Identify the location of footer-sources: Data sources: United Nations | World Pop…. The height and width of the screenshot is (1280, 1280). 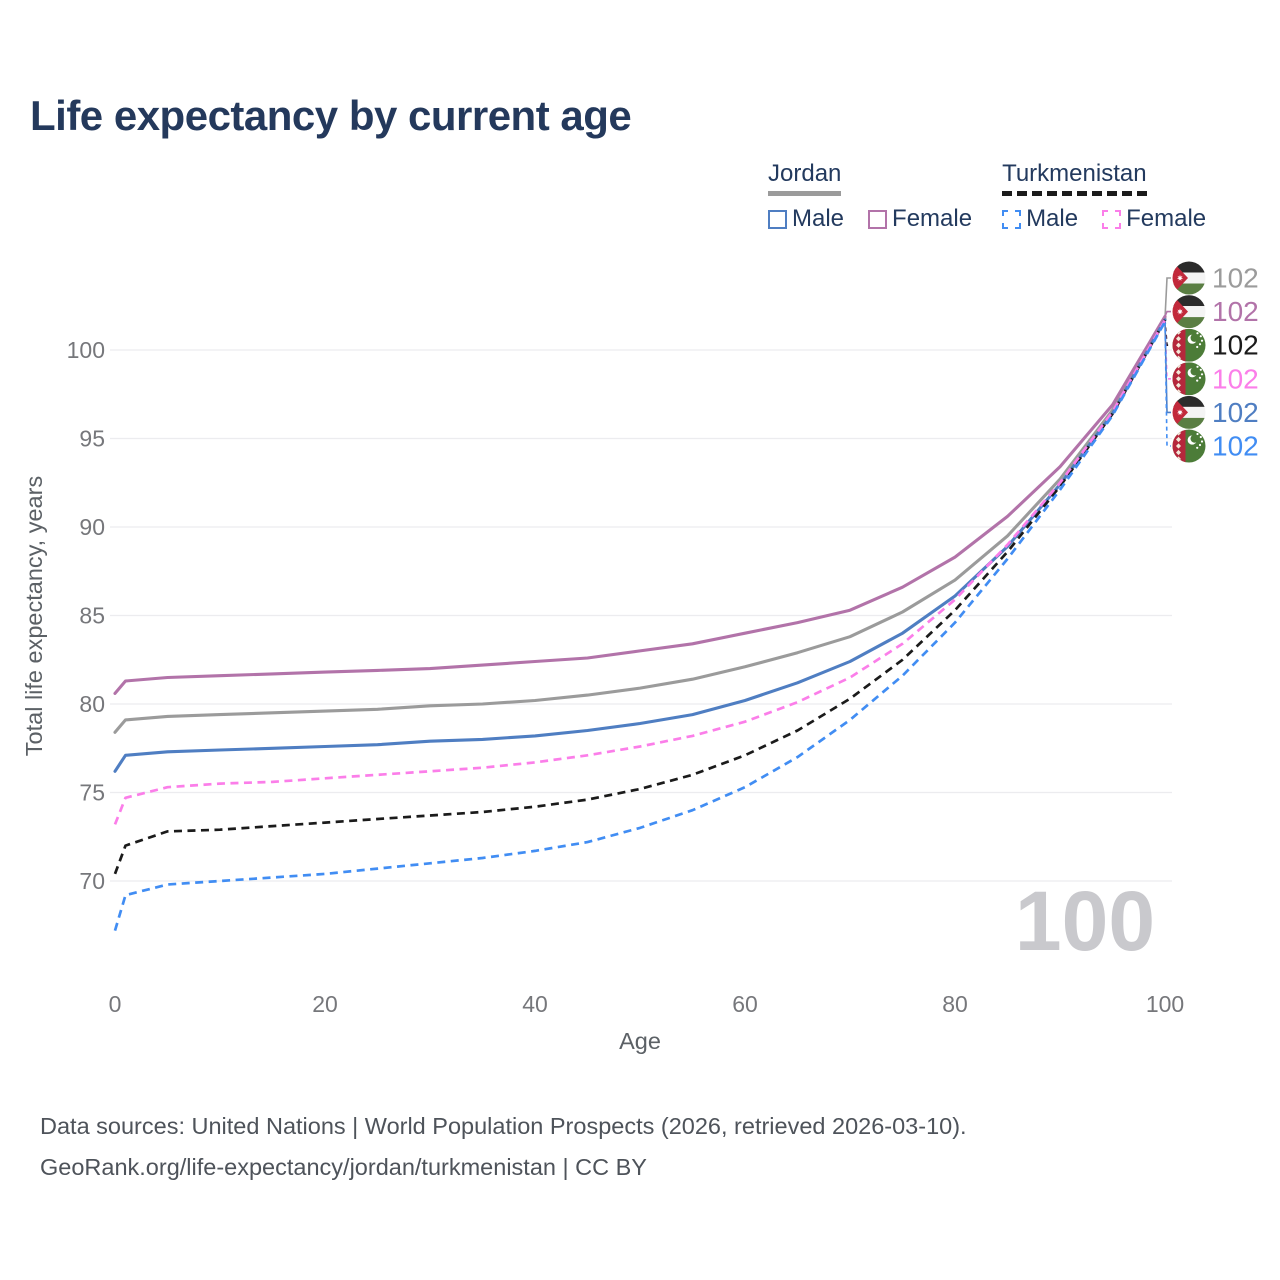
(503, 1126).